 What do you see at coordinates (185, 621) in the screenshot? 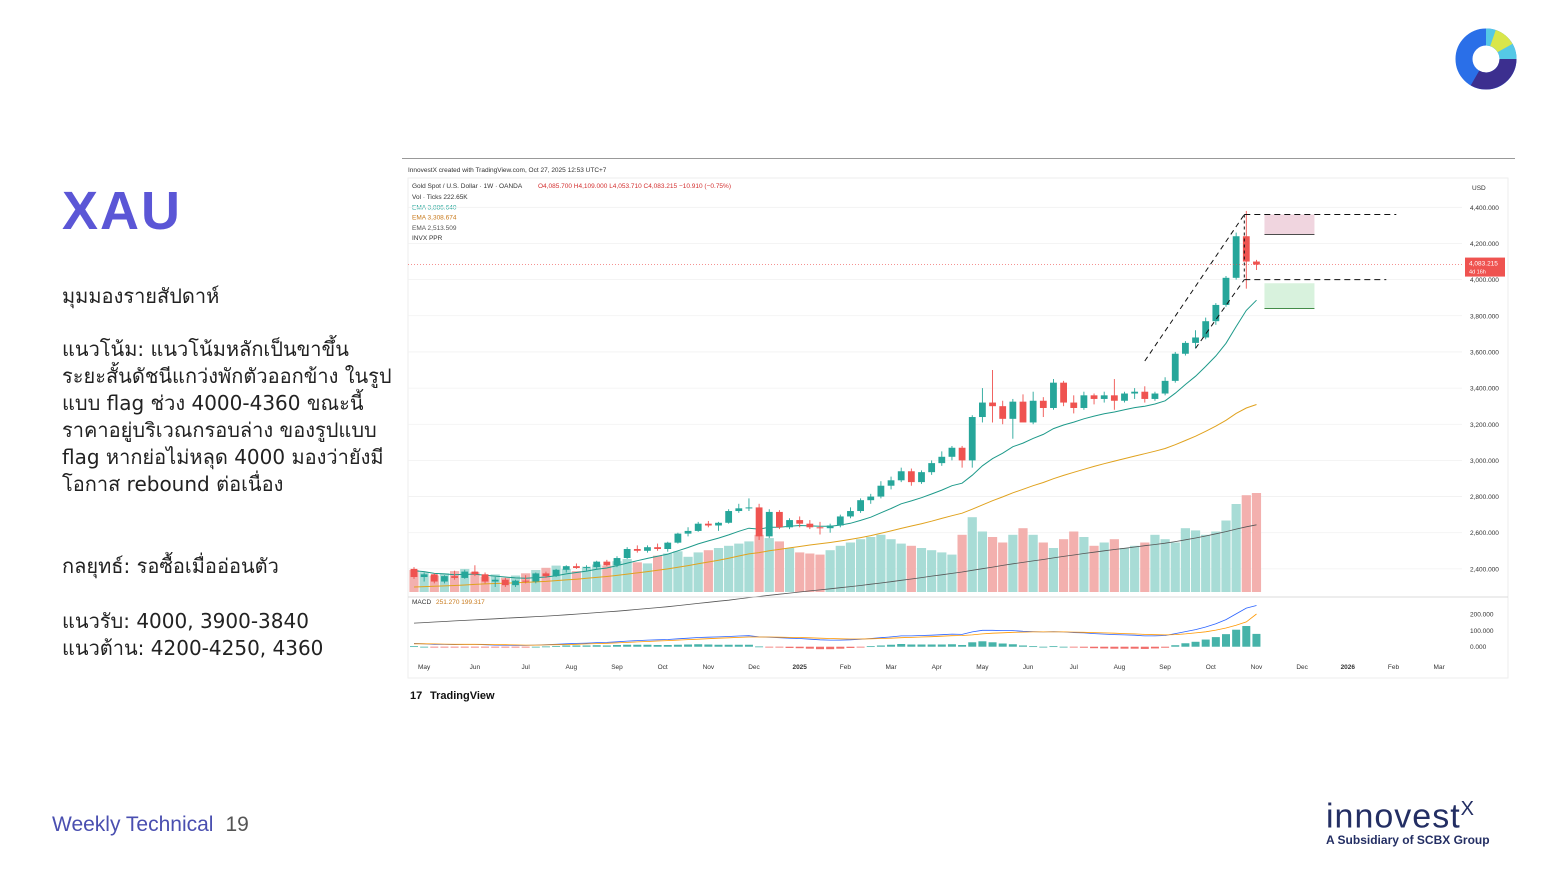
I see `support-text: แนวรับ: 4000, 3900-3840` at bounding box center [185, 621].